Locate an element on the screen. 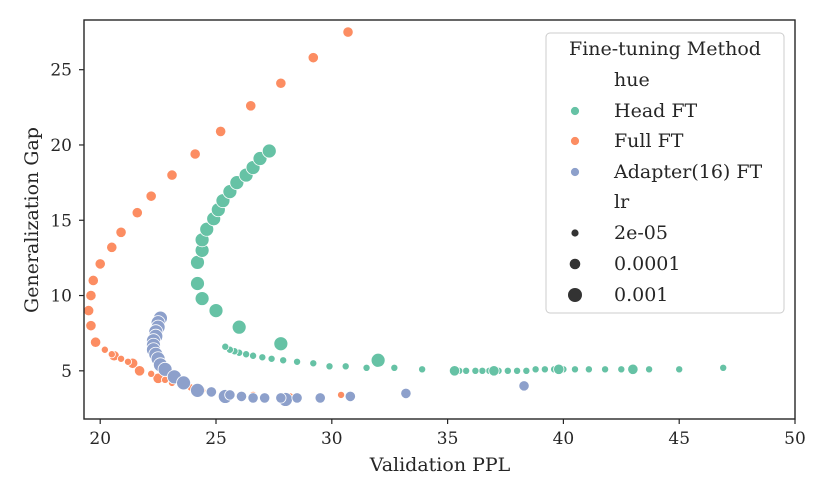 The width and height of the screenshot is (830, 498). x-tick-label: 45 is located at coordinates (679, 439).